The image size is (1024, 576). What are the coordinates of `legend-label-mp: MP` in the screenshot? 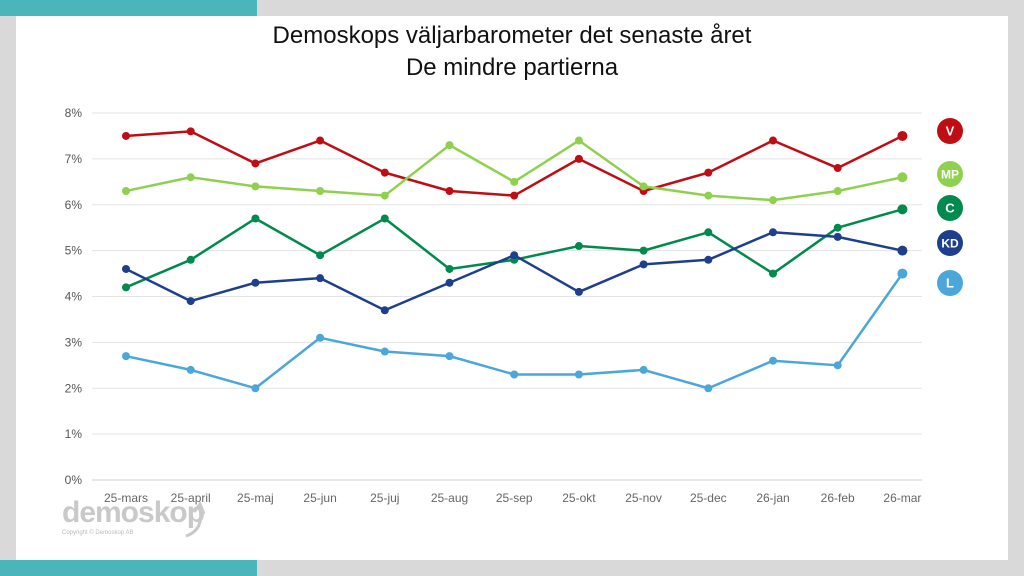 It's located at (950, 175).